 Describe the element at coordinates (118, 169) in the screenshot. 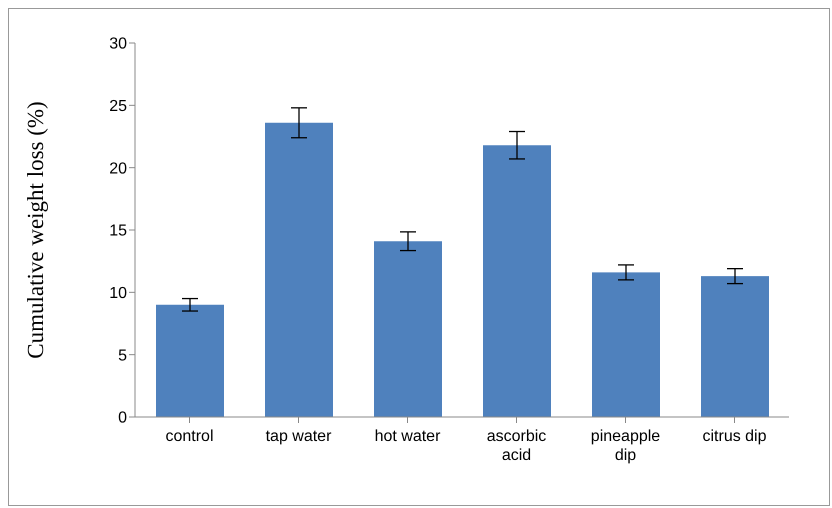

I see `y-tick-label: 20` at that location.